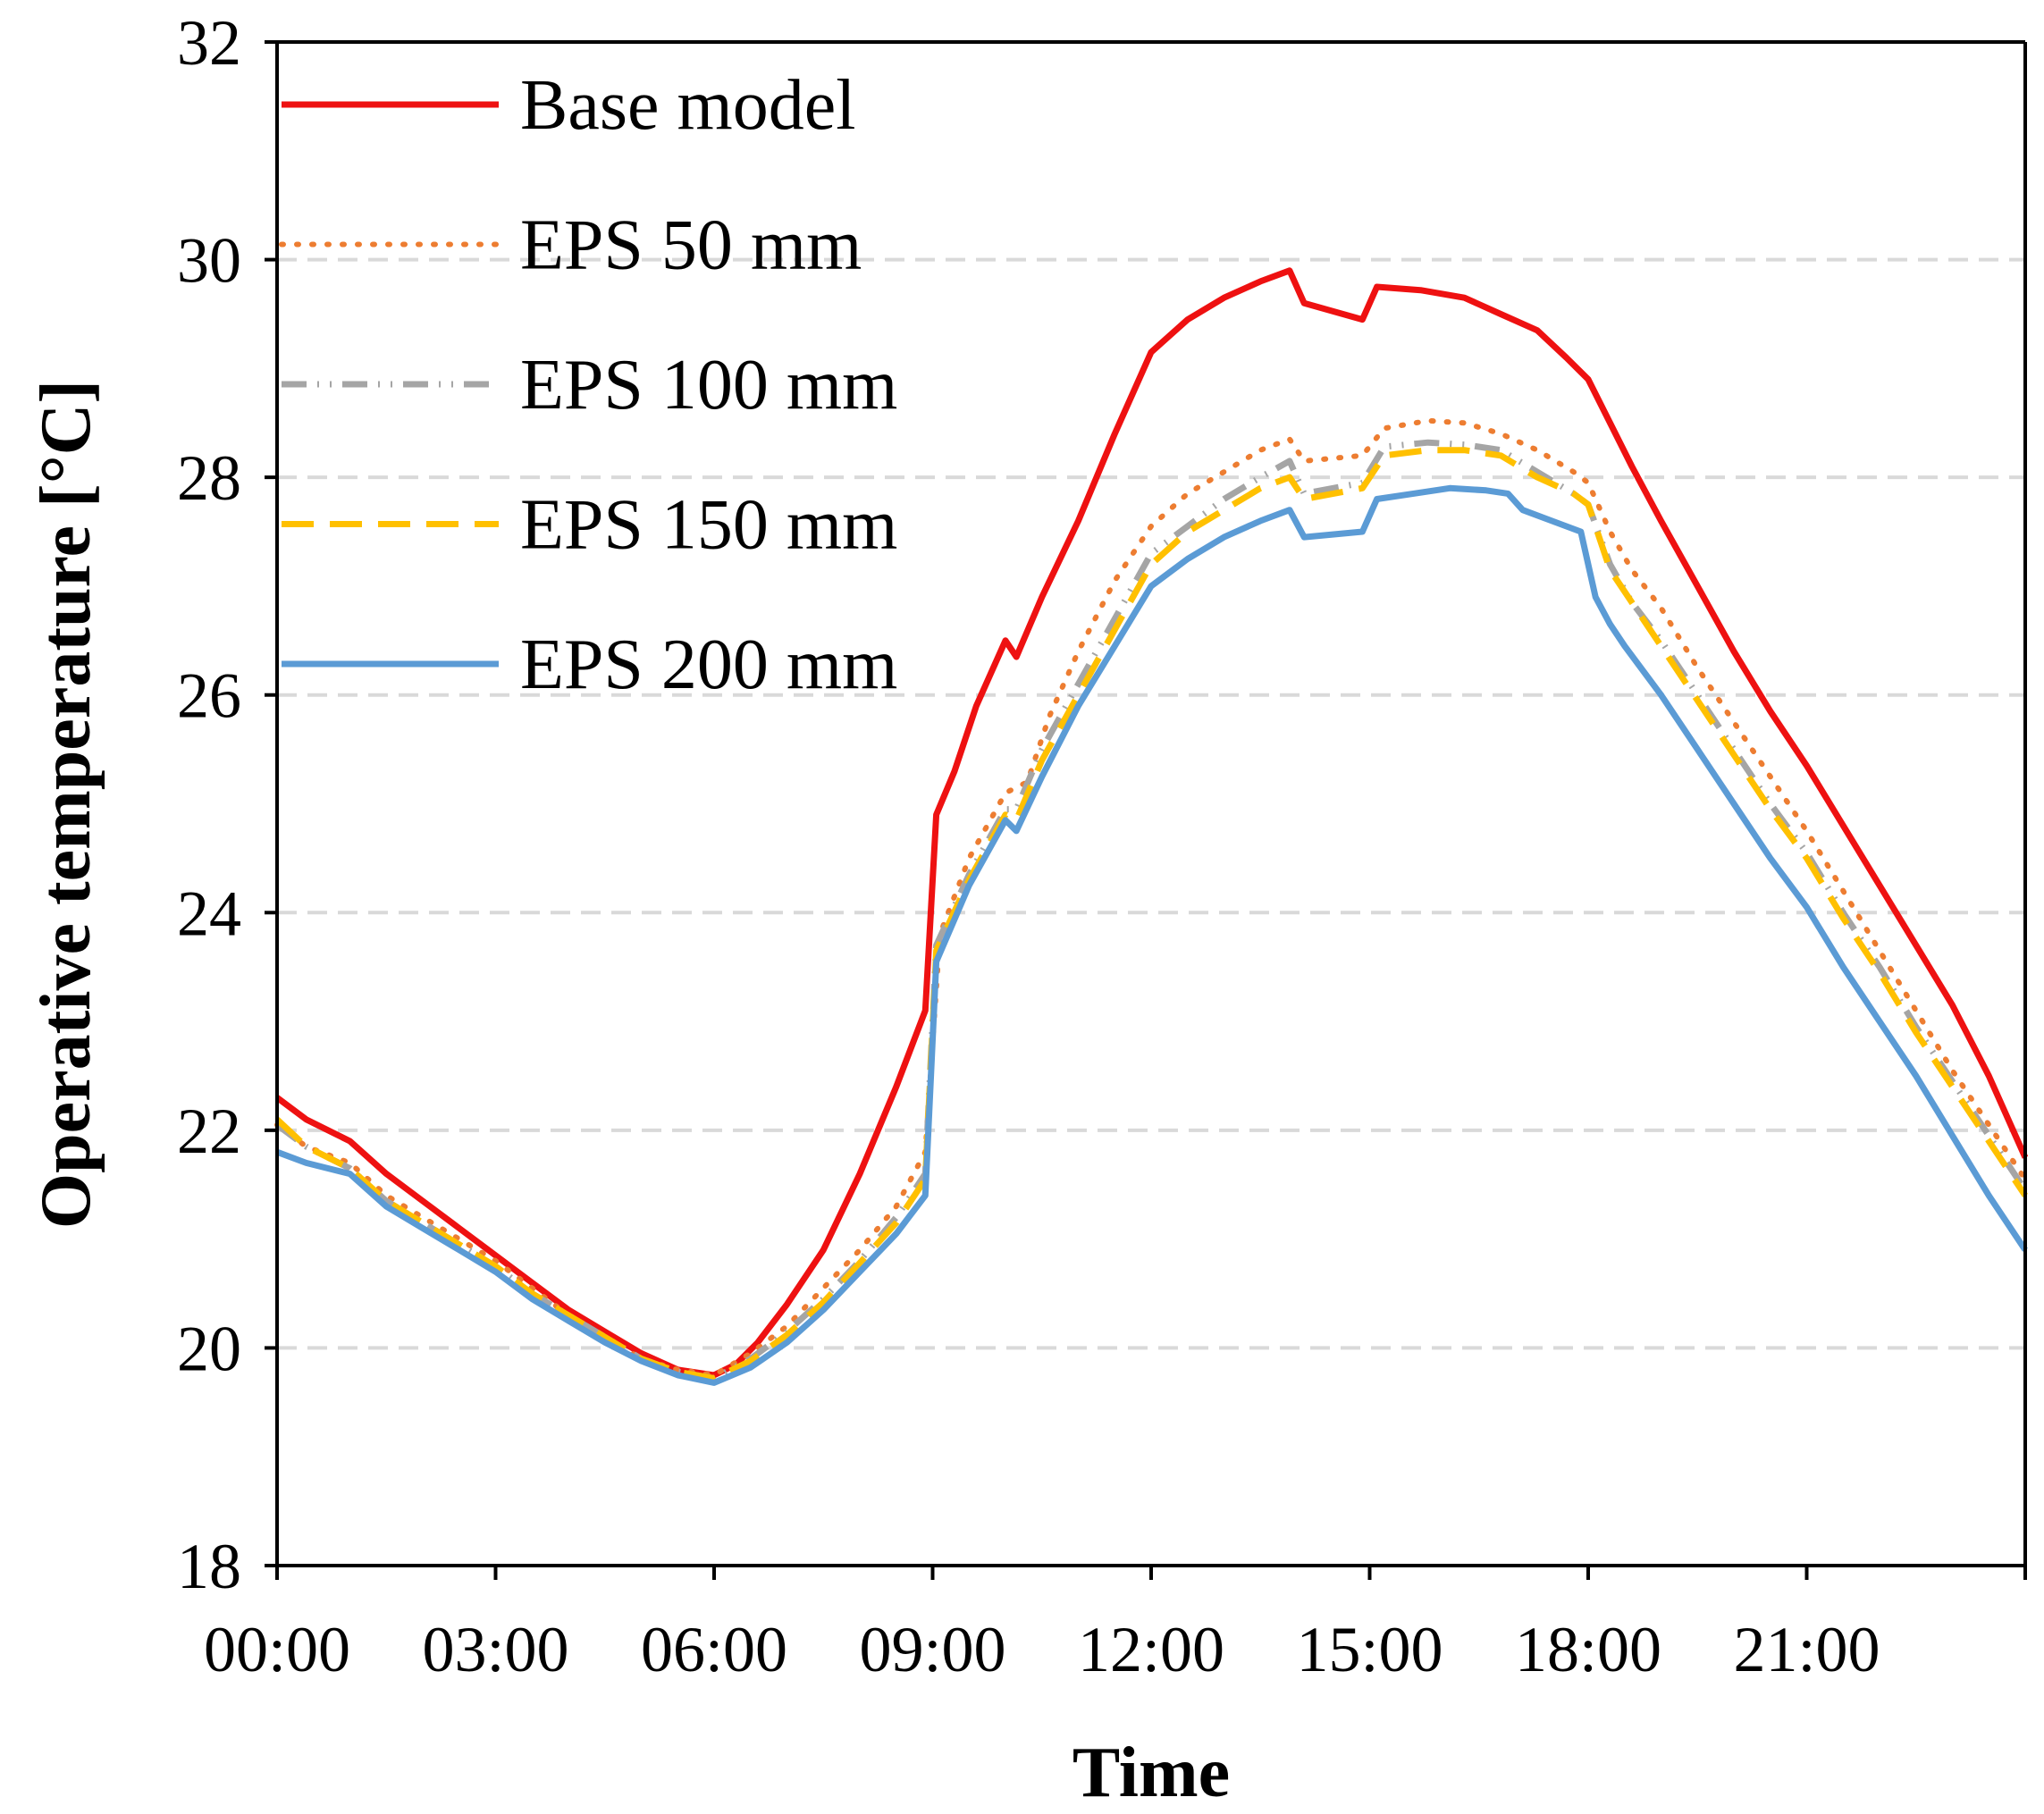  What do you see at coordinates (1151, 1773) in the screenshot?
I see `x-axis-title: Time` at bounding box center [1151, 1773].